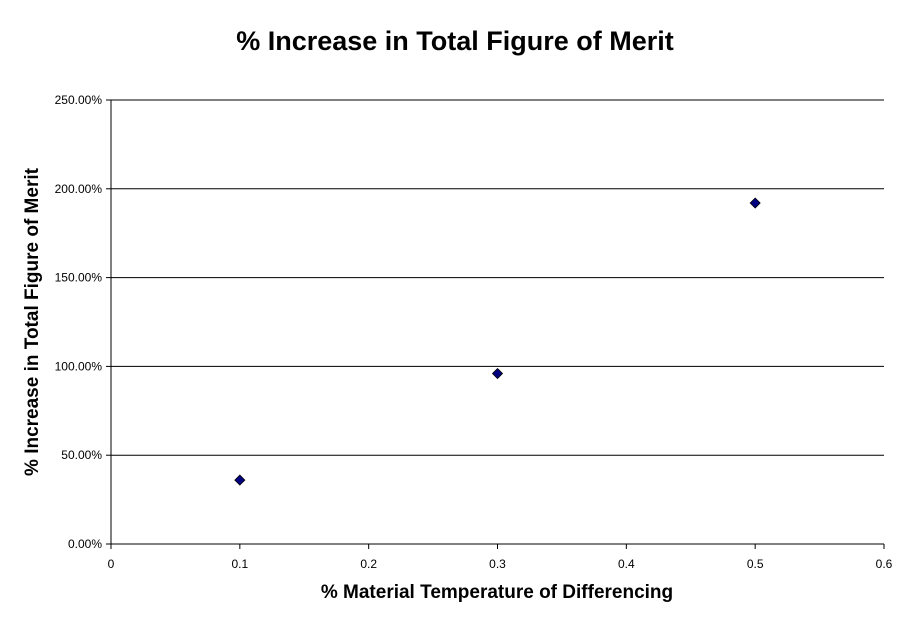 The width and height of the screenshot is (911, 628). I want to click on y-tick-labels: 0.00% 50.00% 100.00% 150.00% 200.00% 250.00%, so click(79, 322).